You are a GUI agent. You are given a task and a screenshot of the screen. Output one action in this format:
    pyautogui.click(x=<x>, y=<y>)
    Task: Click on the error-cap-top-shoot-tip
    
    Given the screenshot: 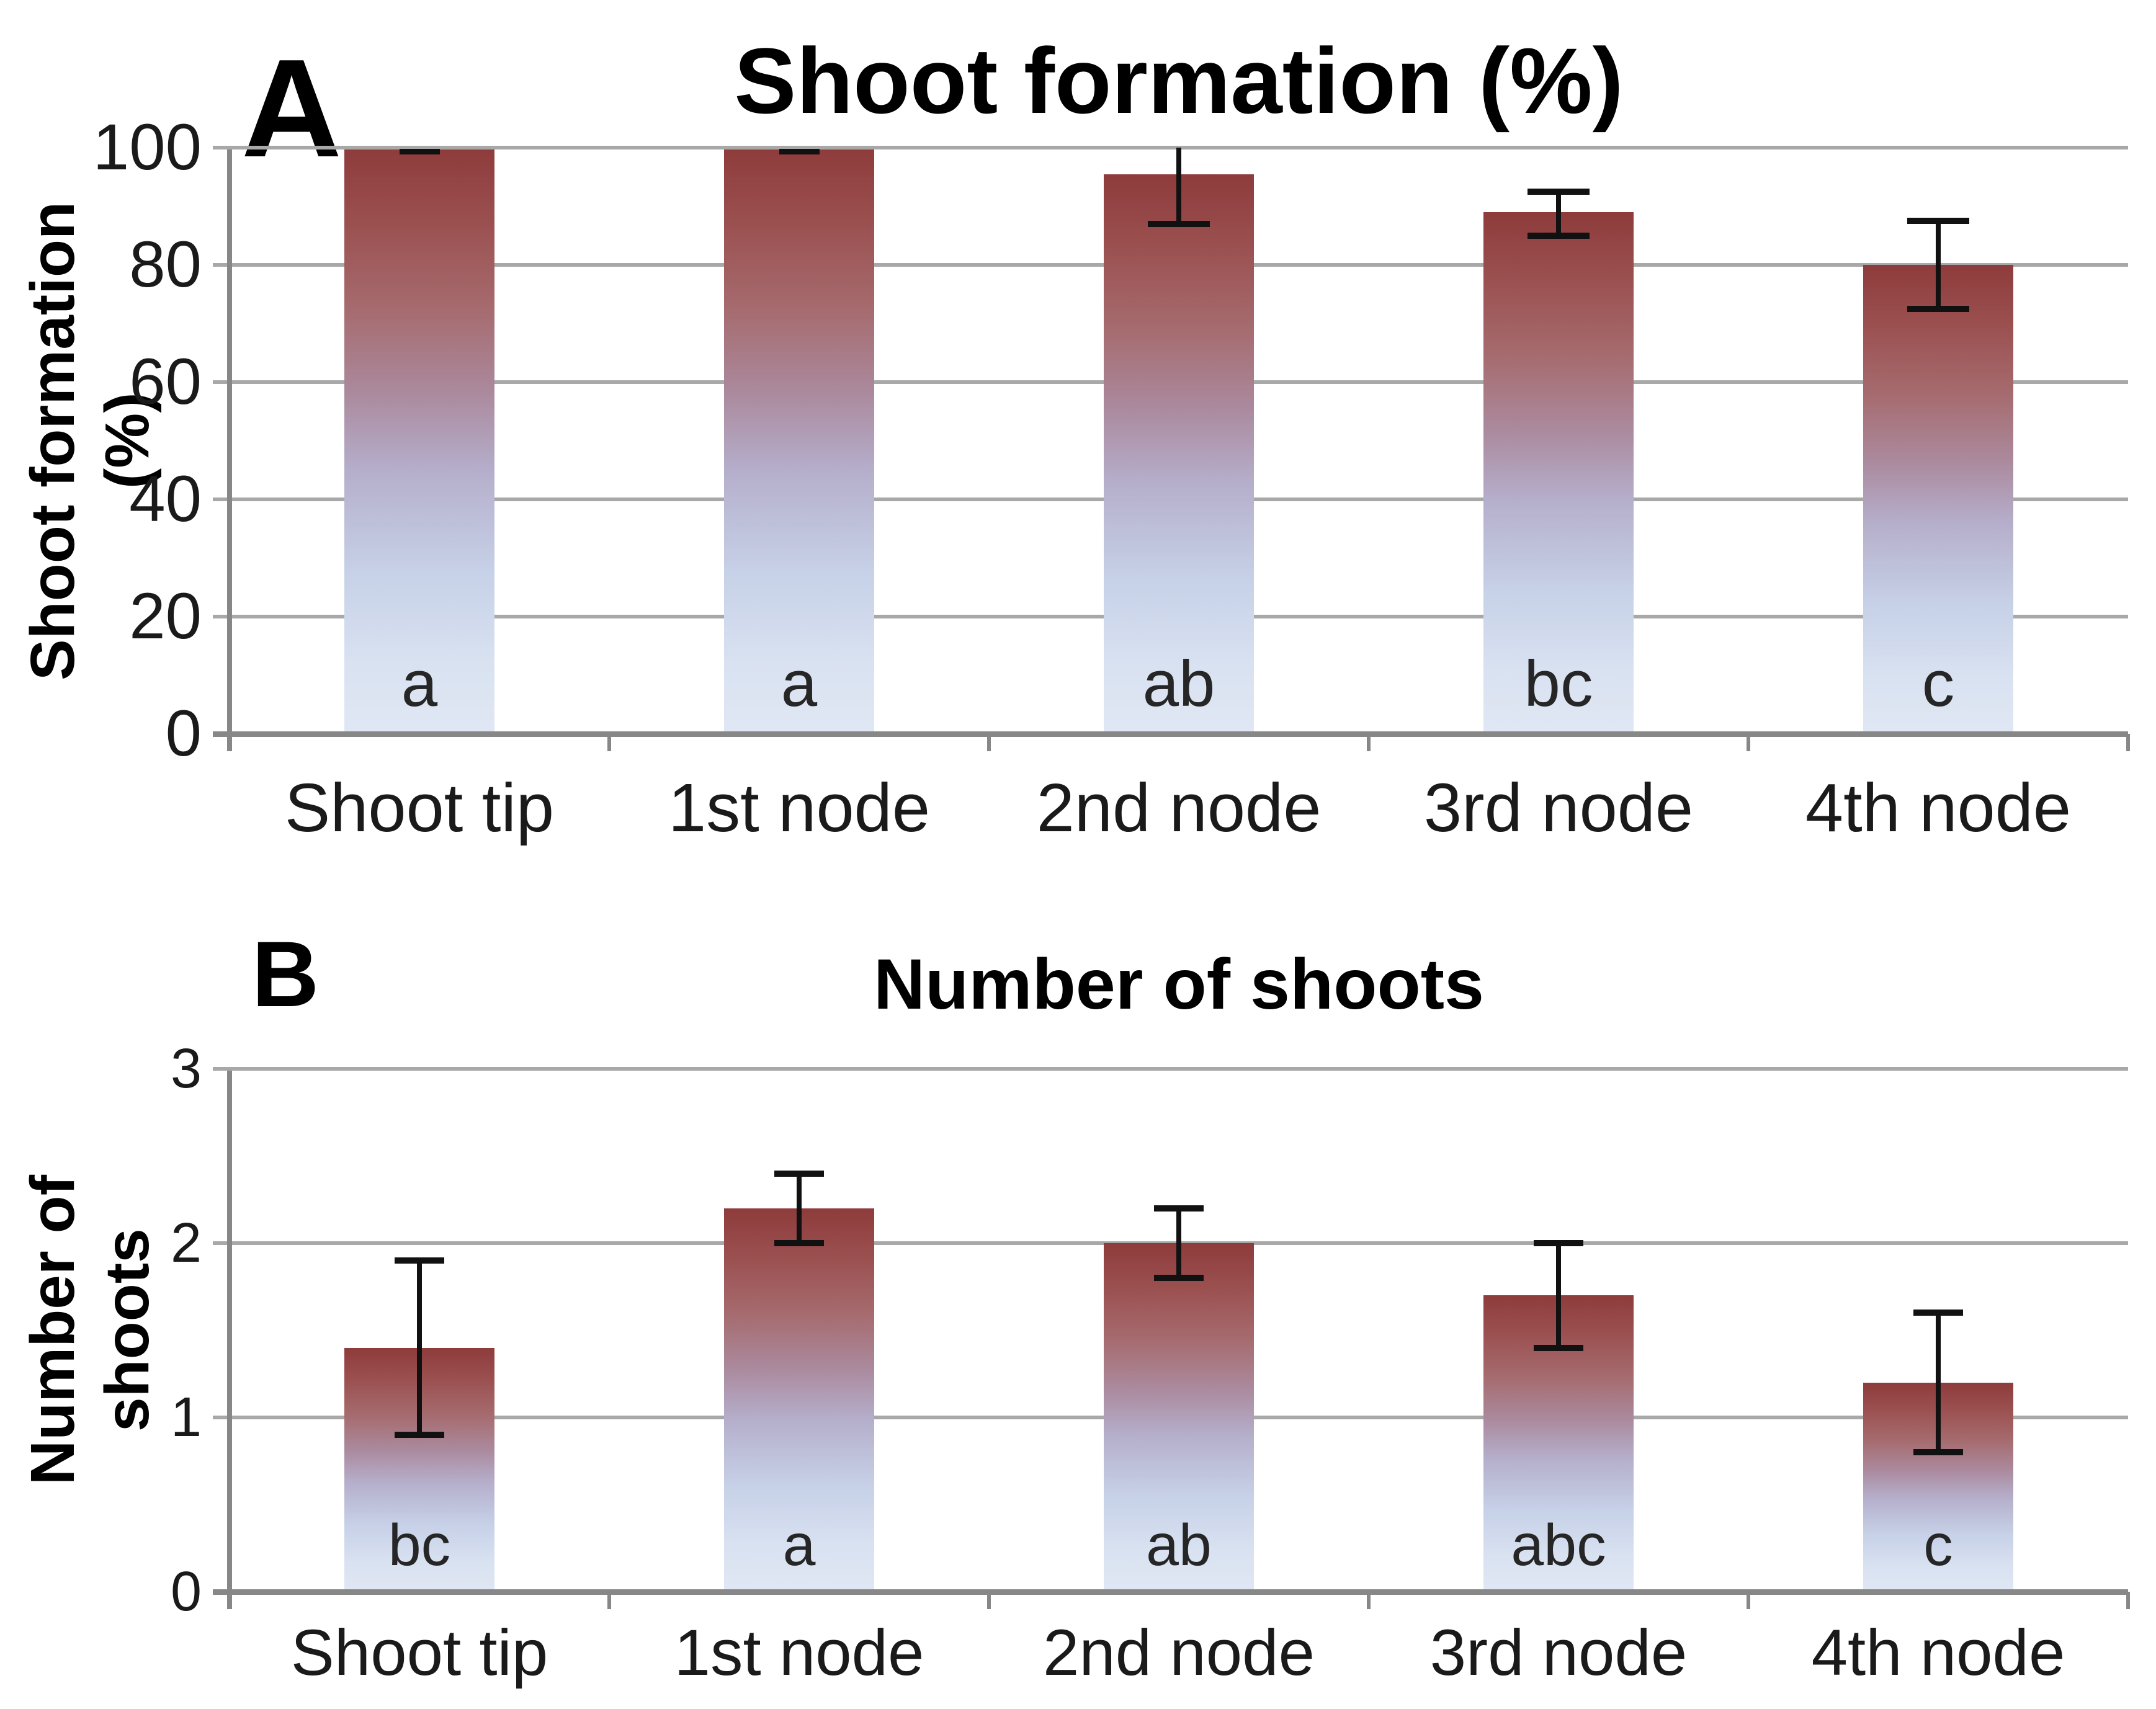 What is the action you would take?
    pyautogui.click(x=419, y=1260)
    